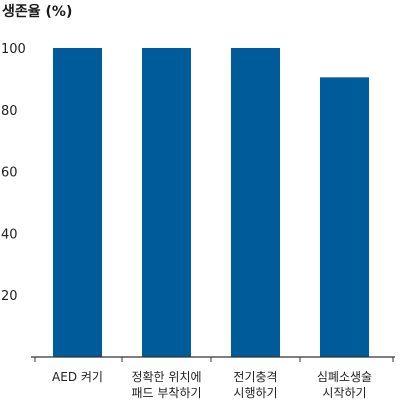 This screenshot has height=405, width=410. I want to click on y-axis-ticks: 100 80 60 40 20, so click(13, 173).